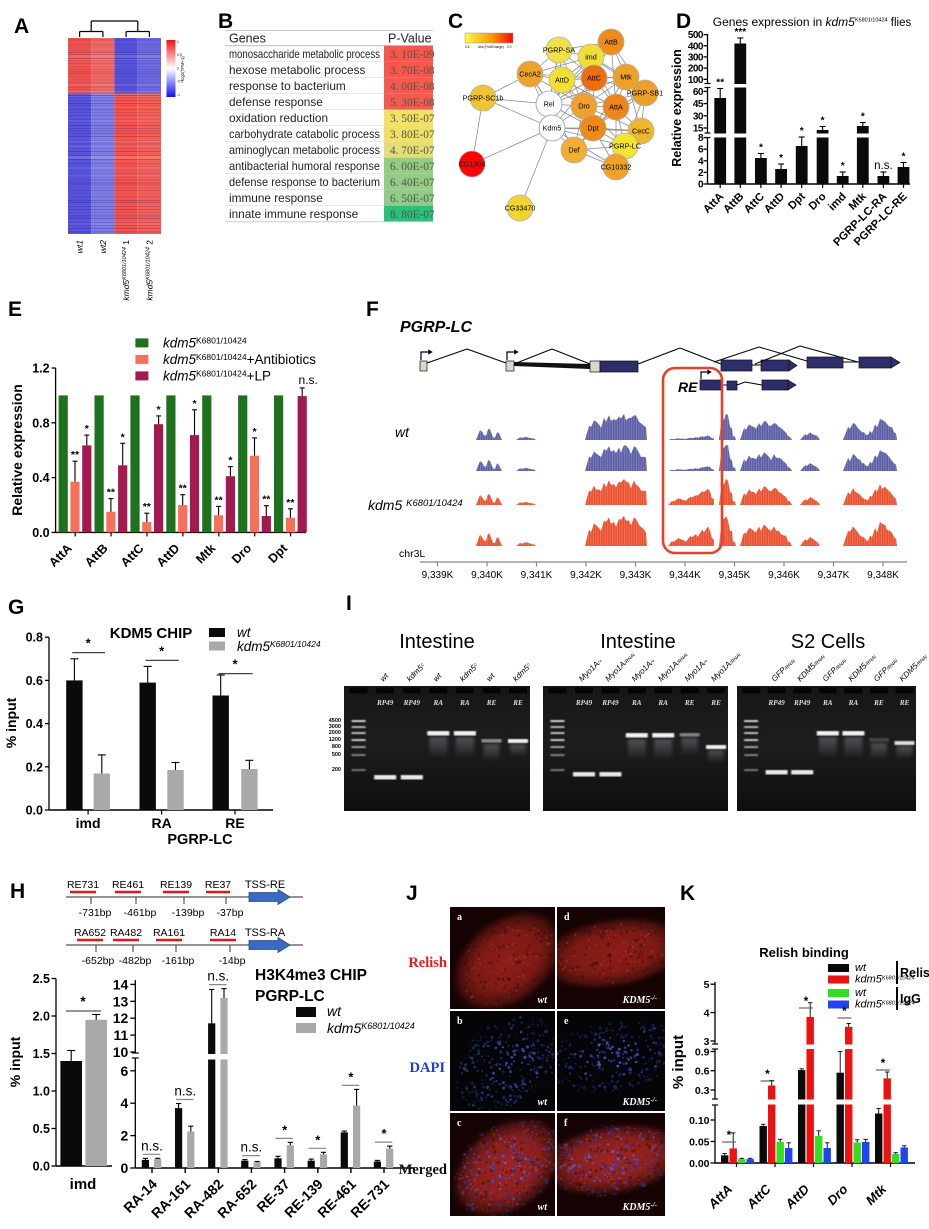 The width and height of the screenshot is (929, 1229). What do you see at coordinates (701, 173) in the screenshot?
I see `svg-text: 2` at bounding box center [701, 173].